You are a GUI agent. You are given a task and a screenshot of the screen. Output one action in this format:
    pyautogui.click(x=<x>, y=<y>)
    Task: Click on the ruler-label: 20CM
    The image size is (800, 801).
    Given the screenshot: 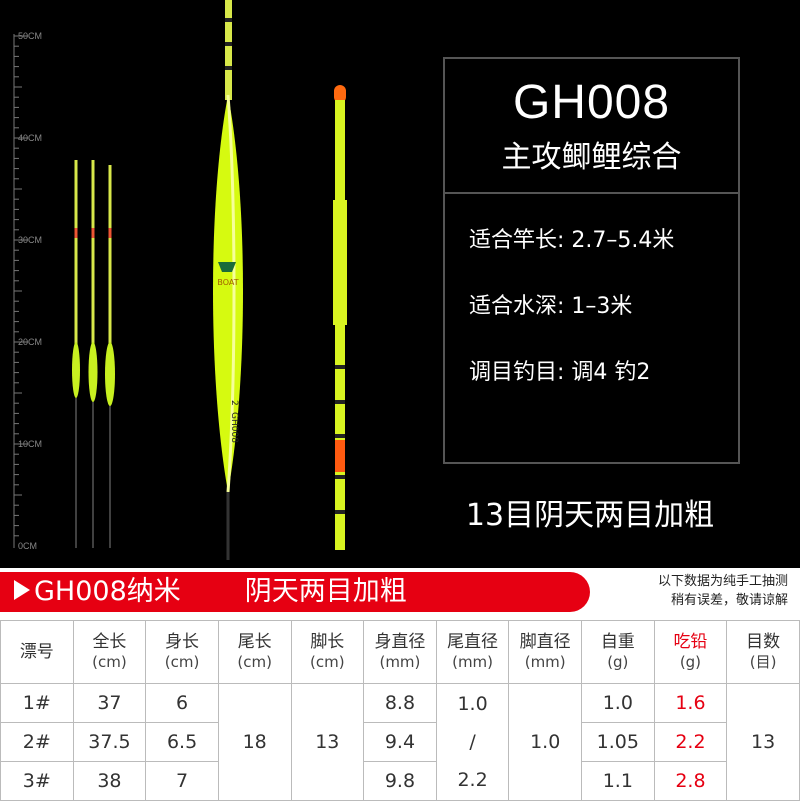 What is the action you would take?
    pyautogui.click(x=30, y=342)
    